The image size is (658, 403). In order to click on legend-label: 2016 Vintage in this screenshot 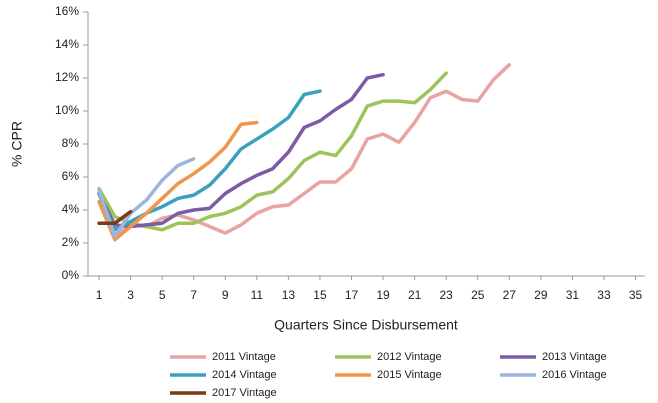, I will do `click(574, 375)`.